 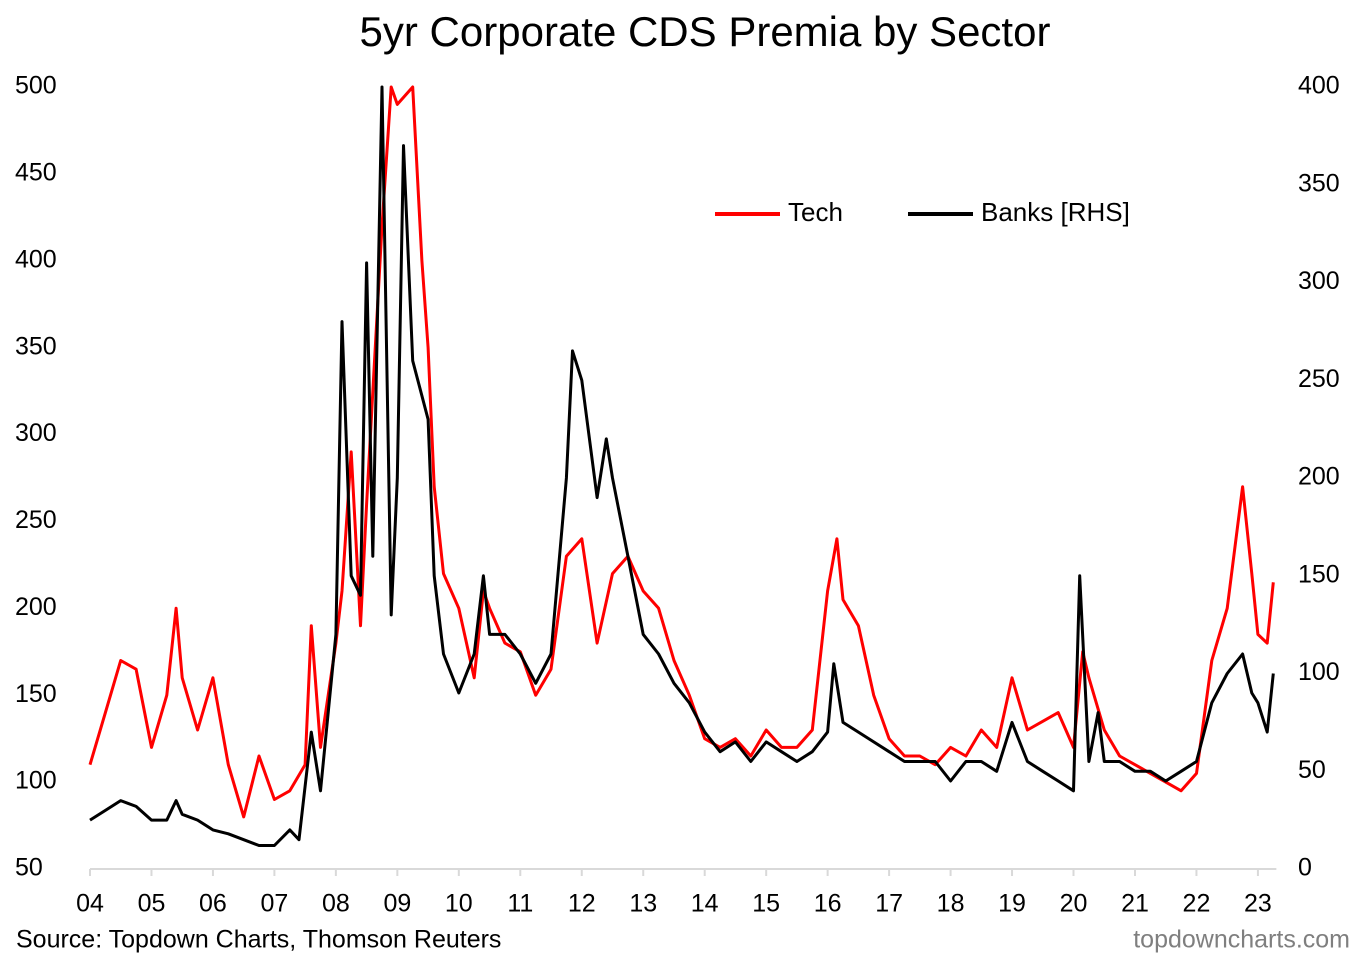 I want to click on x-tick-label: 09, so click(x=397, y=904).